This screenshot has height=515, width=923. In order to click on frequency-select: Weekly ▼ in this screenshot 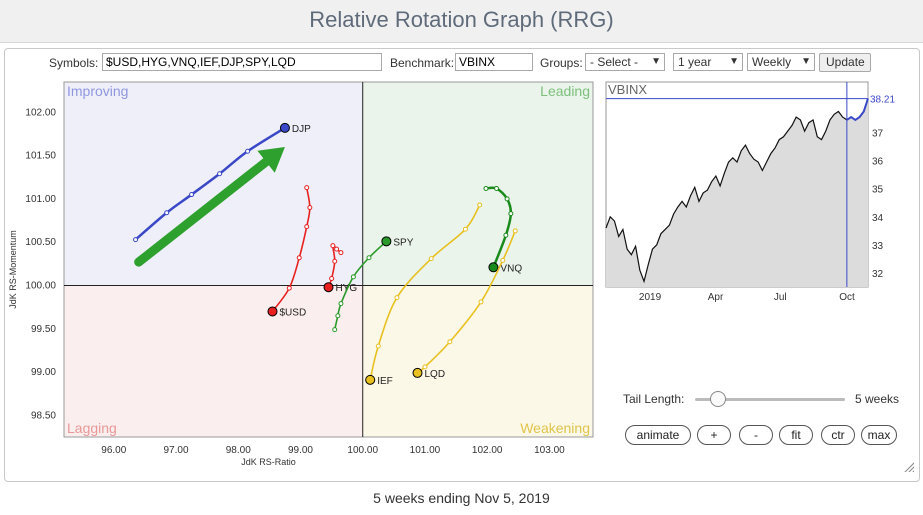, I will do `click(781, 62)`.